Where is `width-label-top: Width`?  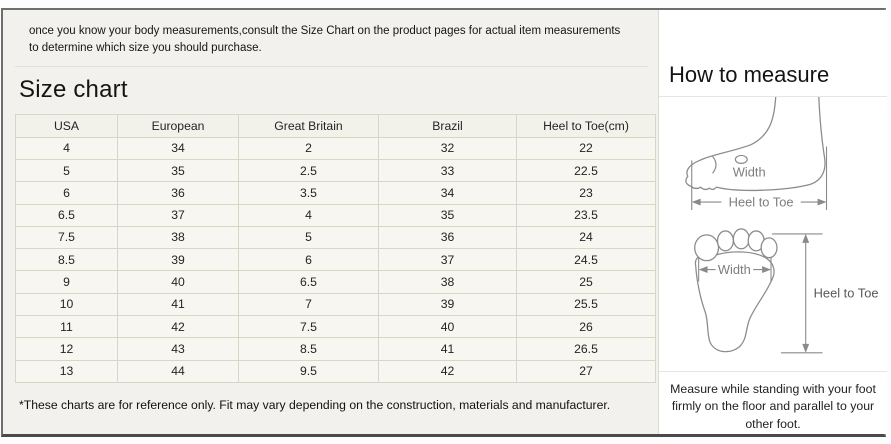 width-label-top: Width is located at coordinates (734, 269).